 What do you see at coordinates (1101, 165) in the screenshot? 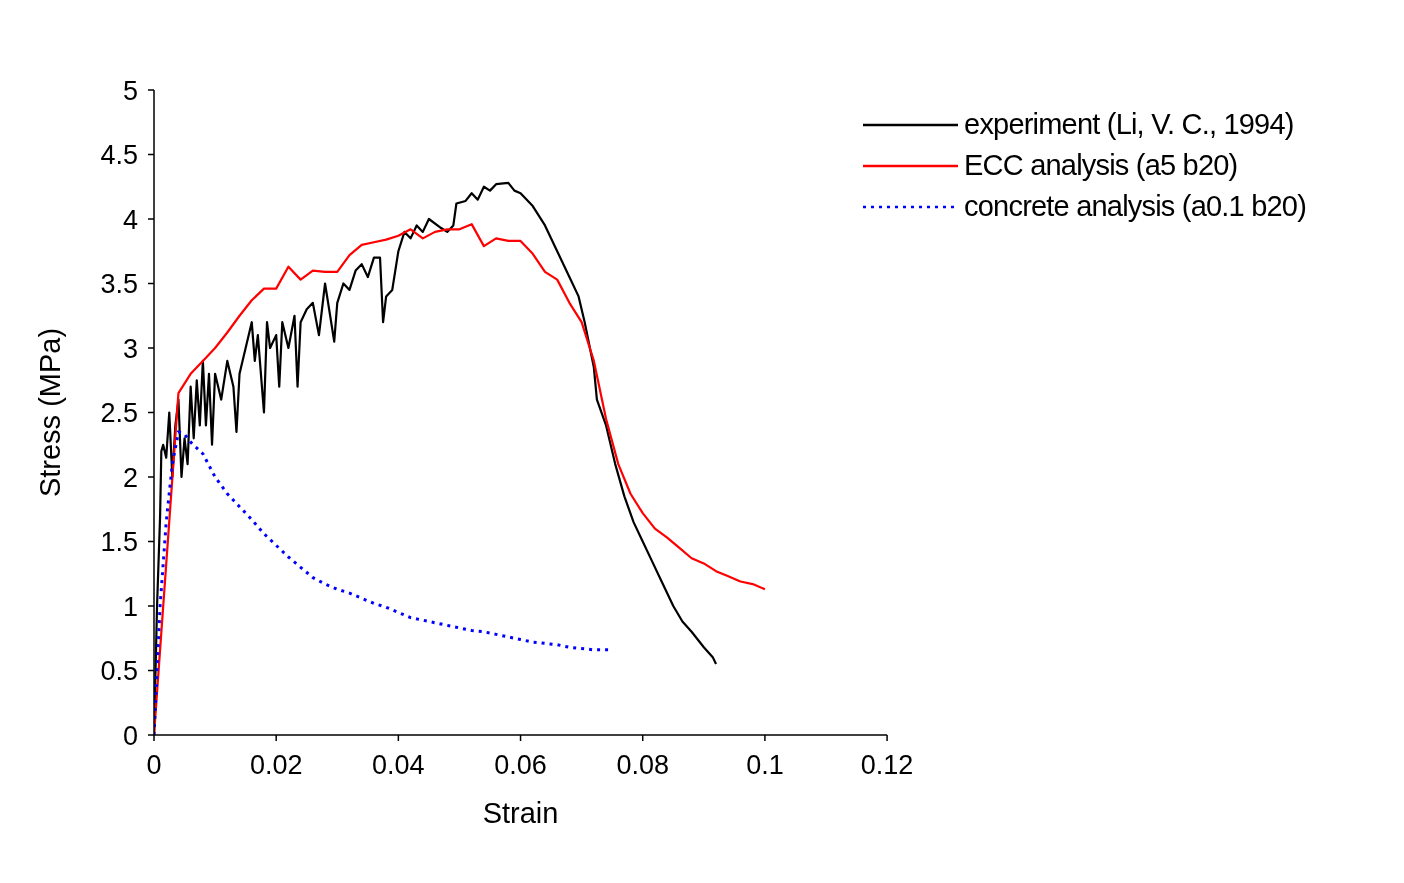
I see `legend-label: ECC analysis (a5 b20)` at bounding box center [1101, 165].